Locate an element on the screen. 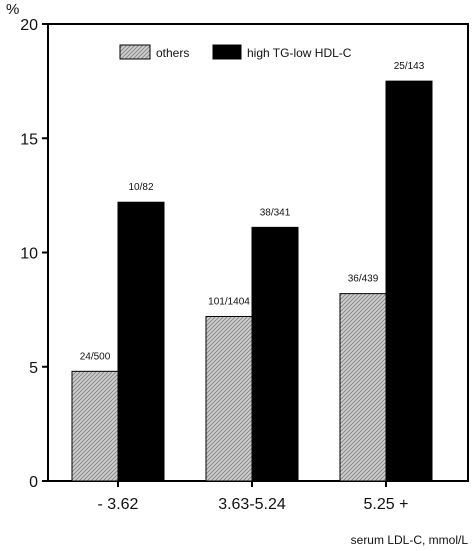  x-tick-label: 3.63-5.24 is located at coordinates (252, 504).